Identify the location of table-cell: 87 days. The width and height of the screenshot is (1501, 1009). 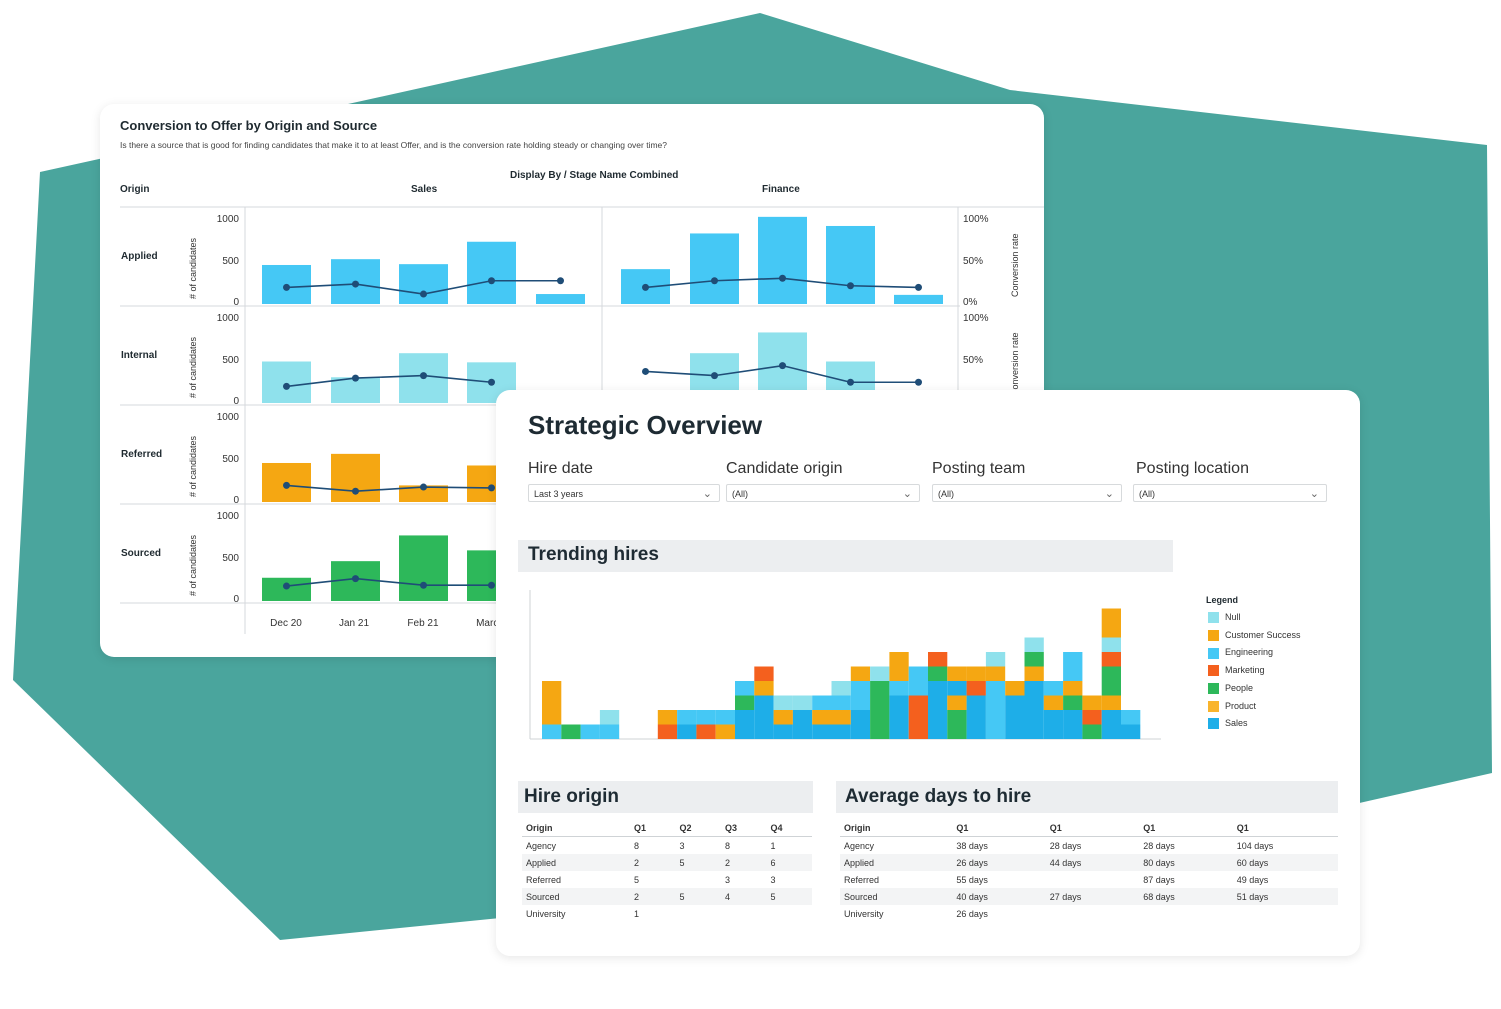
(1159, 879).